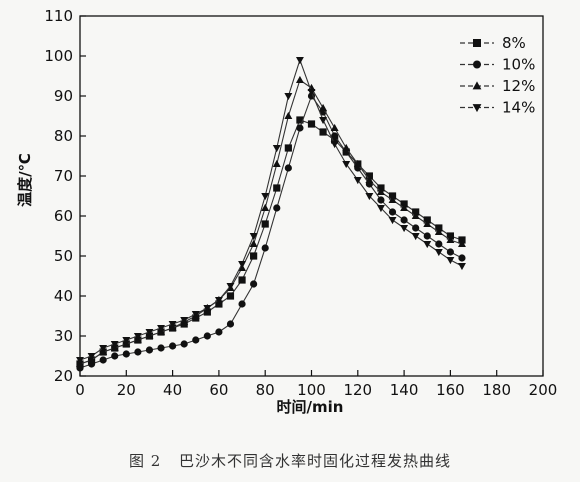 Image resolution: width=580 pixels, height=482 pixels. I want to click on x-axis-title: 时间/min, so click(310, 407).